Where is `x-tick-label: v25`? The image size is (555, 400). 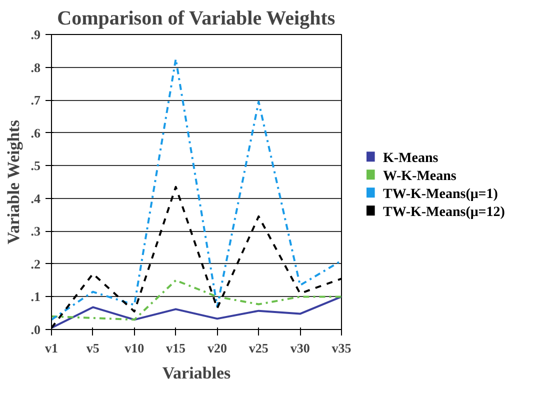
x-tick-label: v25 is located at coordinates (258, 348).